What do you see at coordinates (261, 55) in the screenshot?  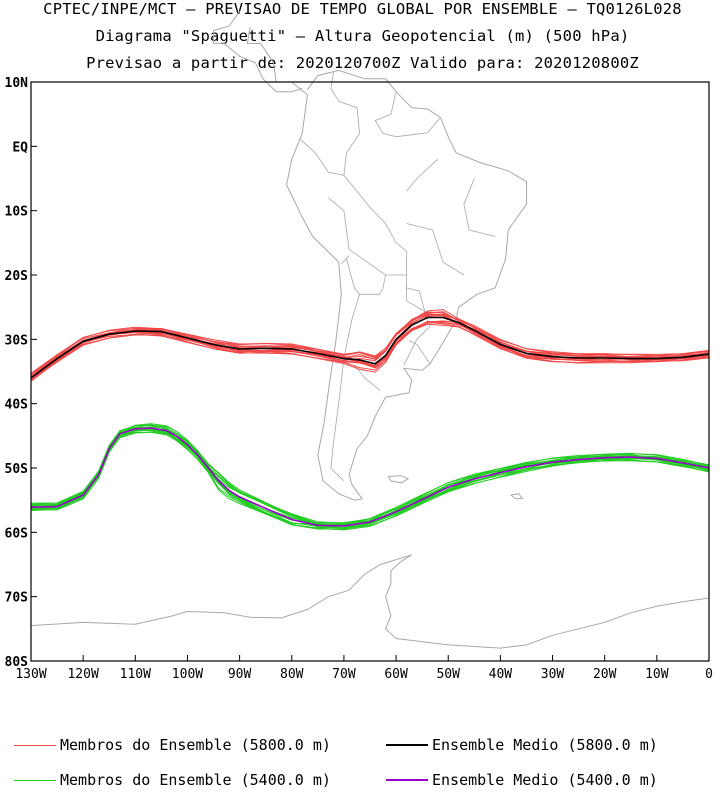 I see `central-america-inner` at bounding box center [261, 55].